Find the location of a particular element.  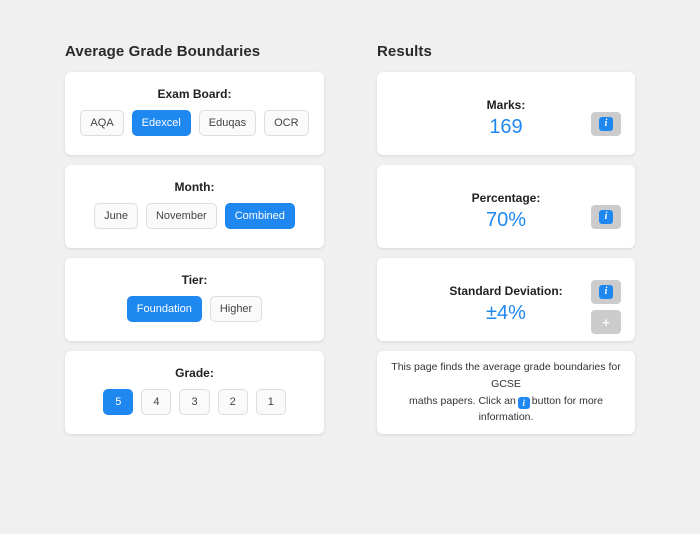

marks-card: Marks: 169 i is located at coordinates (506, 113).